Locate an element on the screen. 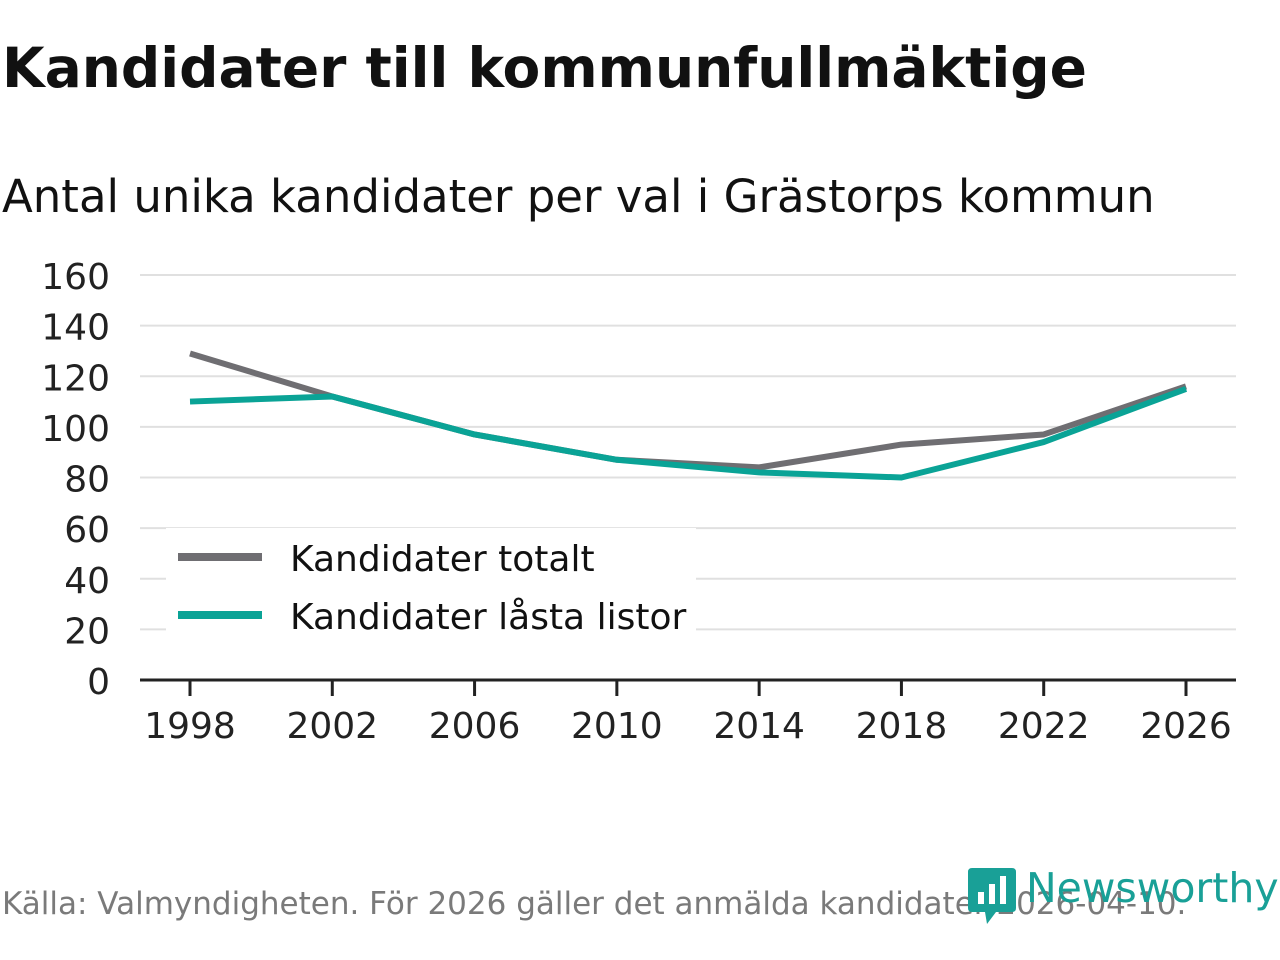 The height and width of the screenshot is (960, 1280). chart-title: Kandidater till kommunfullmäktige is located at coordinates (544, 68).